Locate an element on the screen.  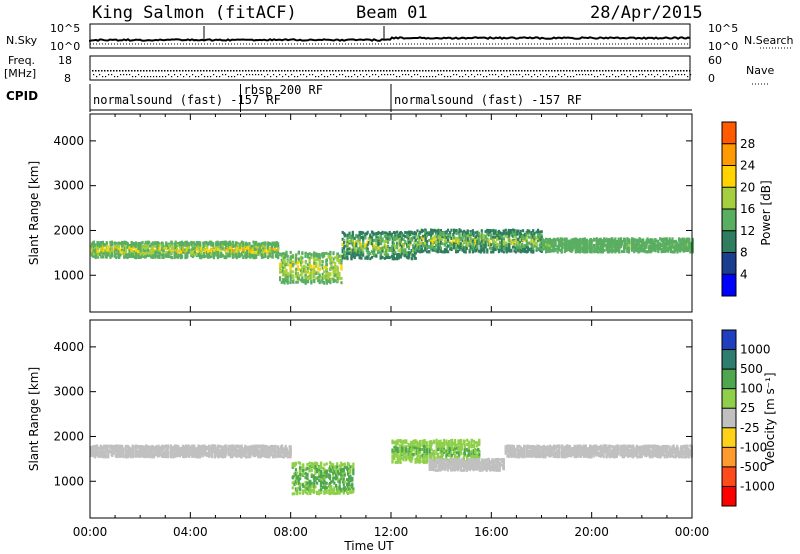
y-tick-label: 3000 is located at coordinates (68, 186).